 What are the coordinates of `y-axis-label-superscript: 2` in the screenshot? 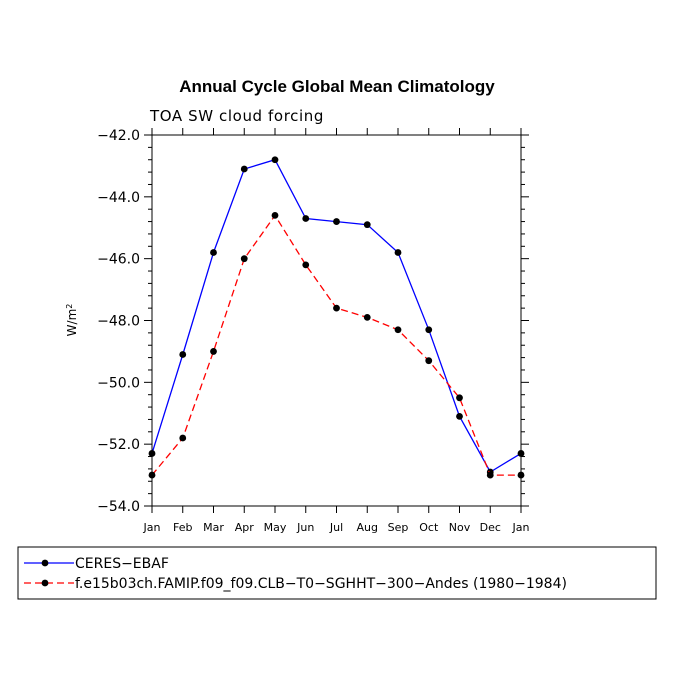 It's located at (69, 306).